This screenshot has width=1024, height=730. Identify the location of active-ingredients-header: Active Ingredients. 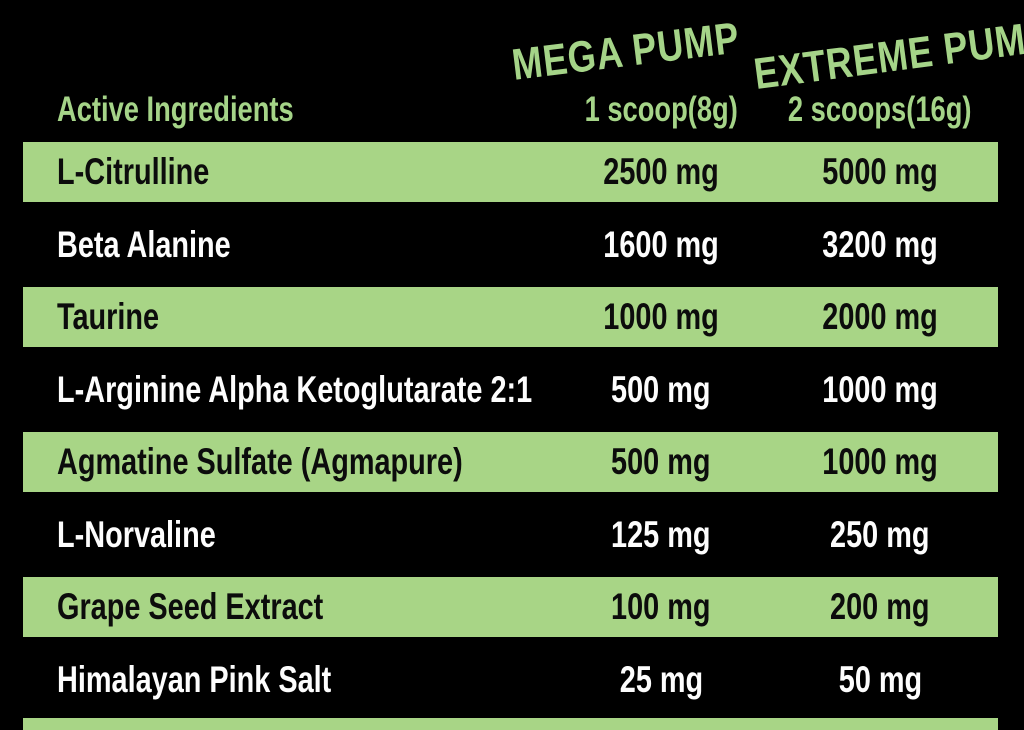
(208, 110).